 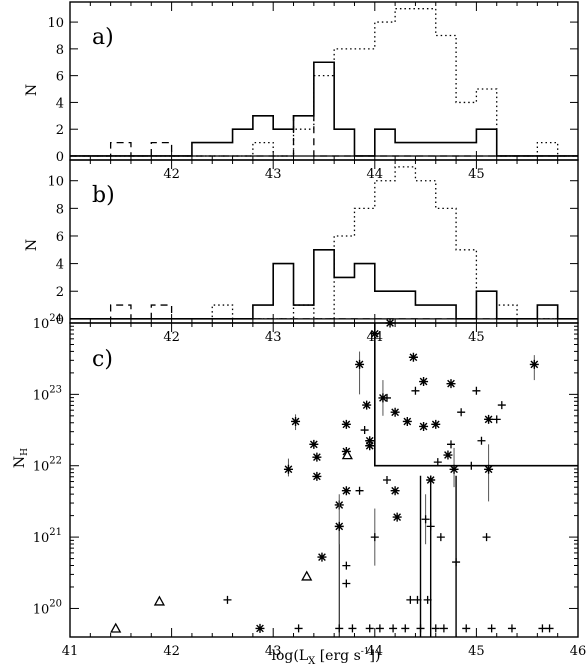 What do you see at coordinates (60, 130) in the screenshot?
I see `panel-a-ytick-label: 2` at bounding box center [60, 130].